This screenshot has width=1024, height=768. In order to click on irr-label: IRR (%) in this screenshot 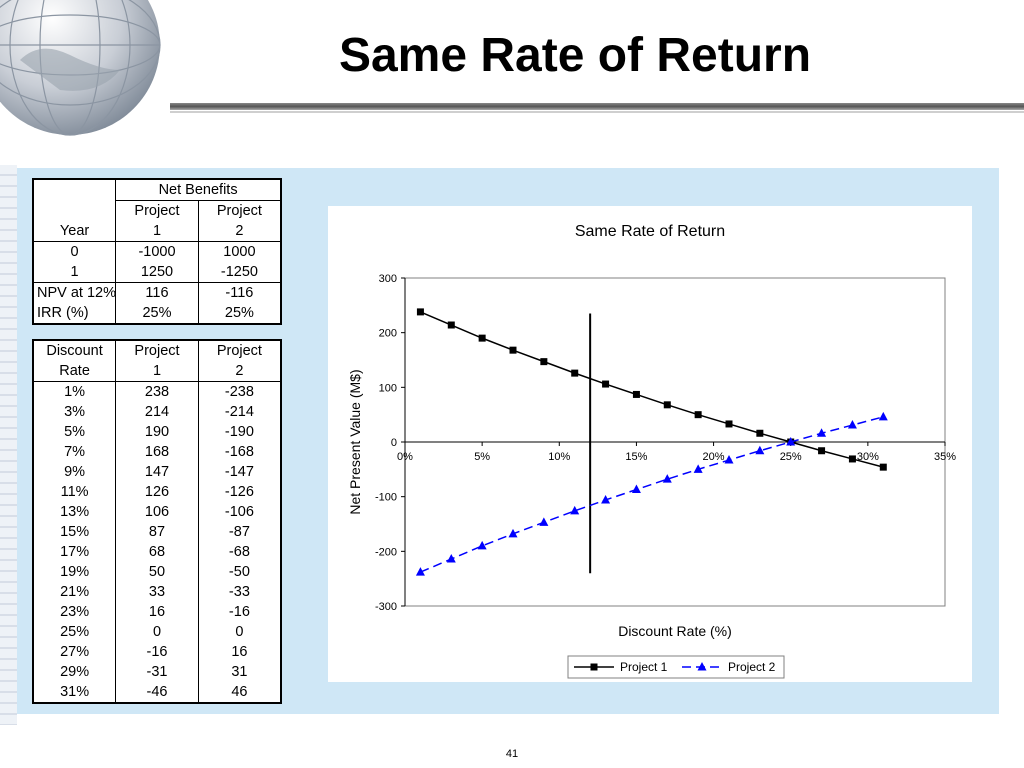, I will do `click(74, 313)`.